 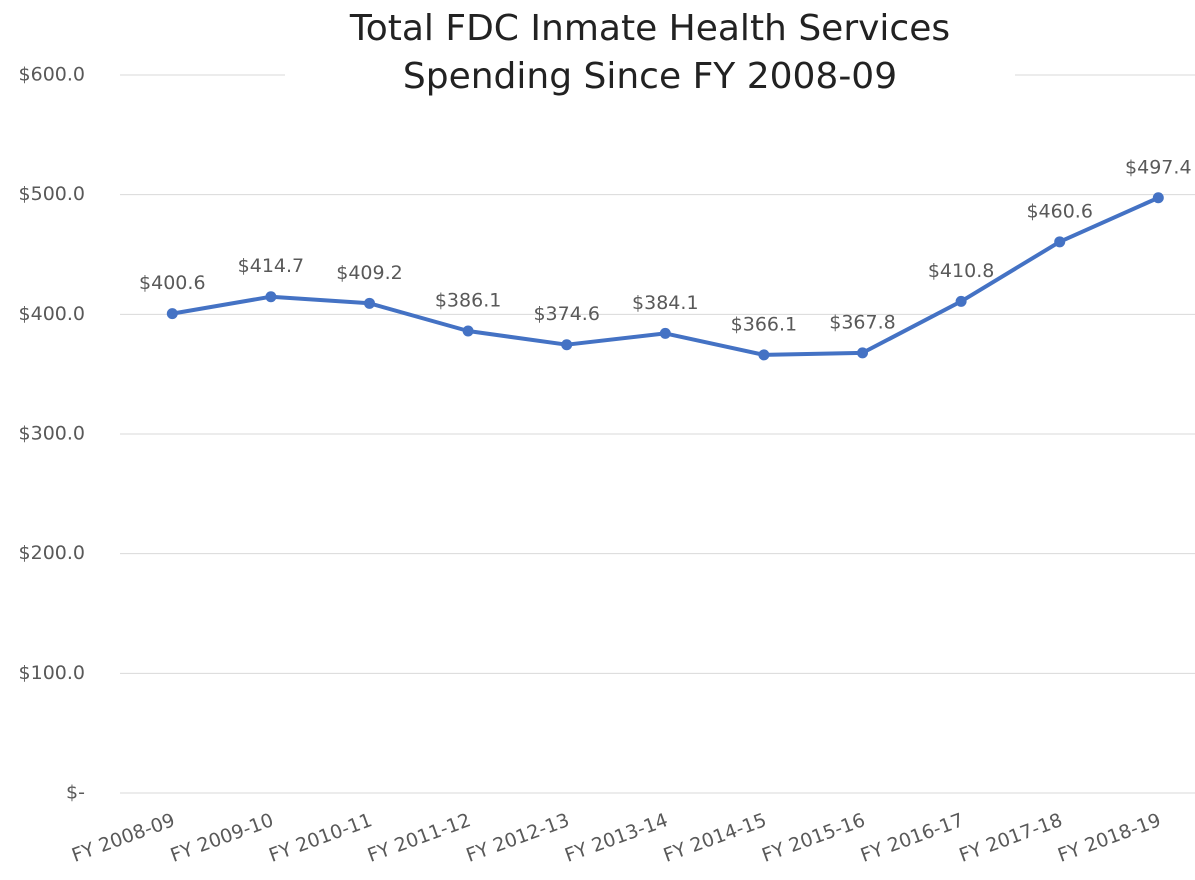 What do you see at coordinates (52, 553) in the screenshot?
I see `y-tick-label: $200.0` at bounding box center [52, 553].